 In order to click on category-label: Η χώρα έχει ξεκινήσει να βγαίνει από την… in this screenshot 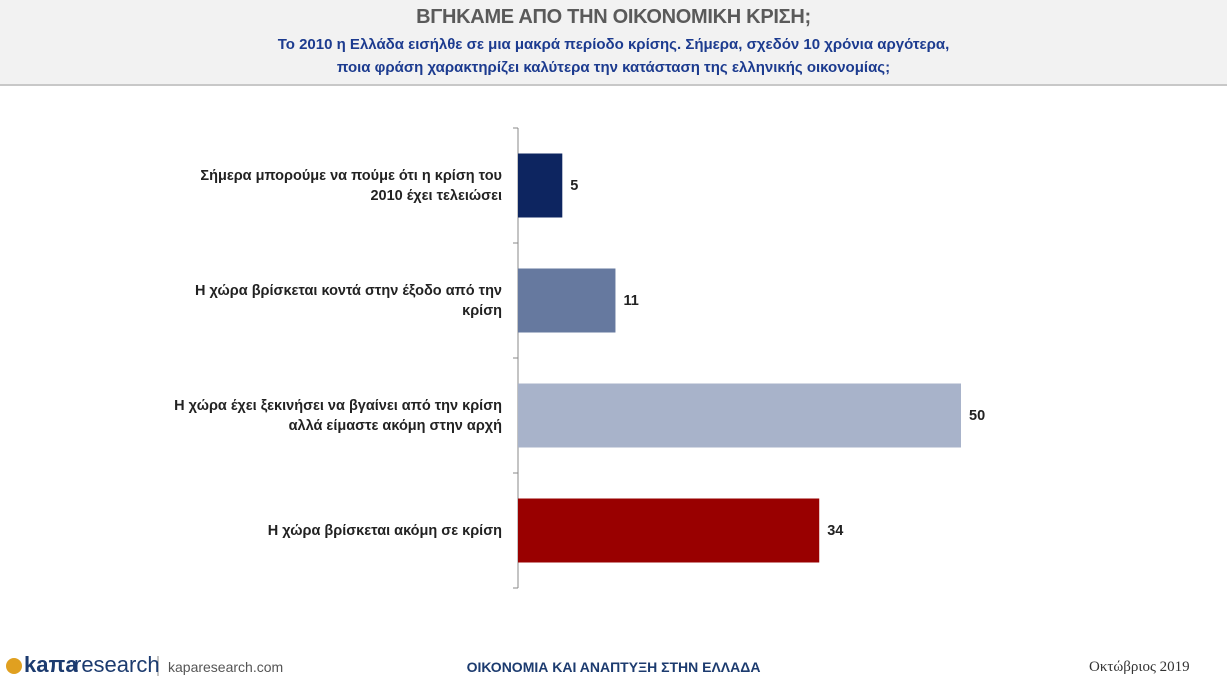, I will do `click(338, 415)`.